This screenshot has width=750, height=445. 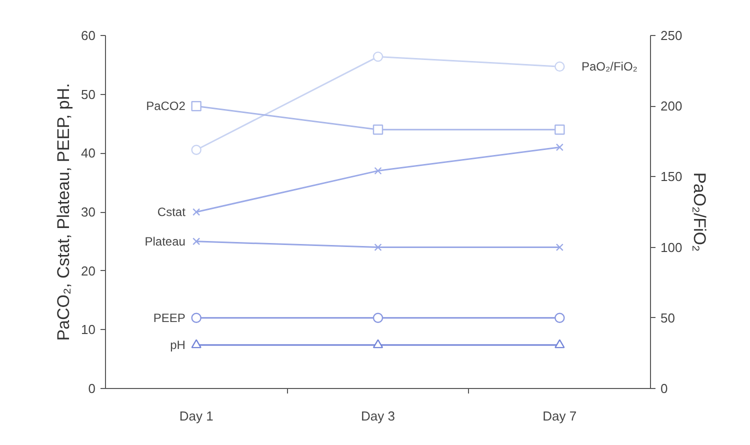 What do you see at coordinates (667, 318) in the screenshot?
I see `y2-tick-label: 50` at bounding box center [667, 318].